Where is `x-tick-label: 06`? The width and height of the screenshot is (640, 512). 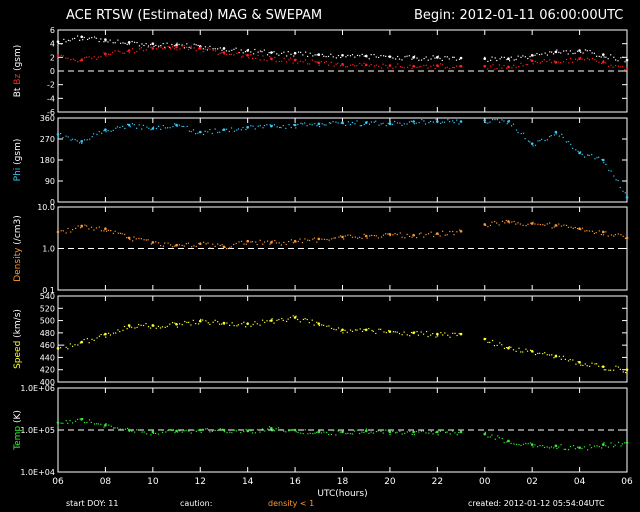
x-tick-label: 06 is located at coordinates (627, 482).